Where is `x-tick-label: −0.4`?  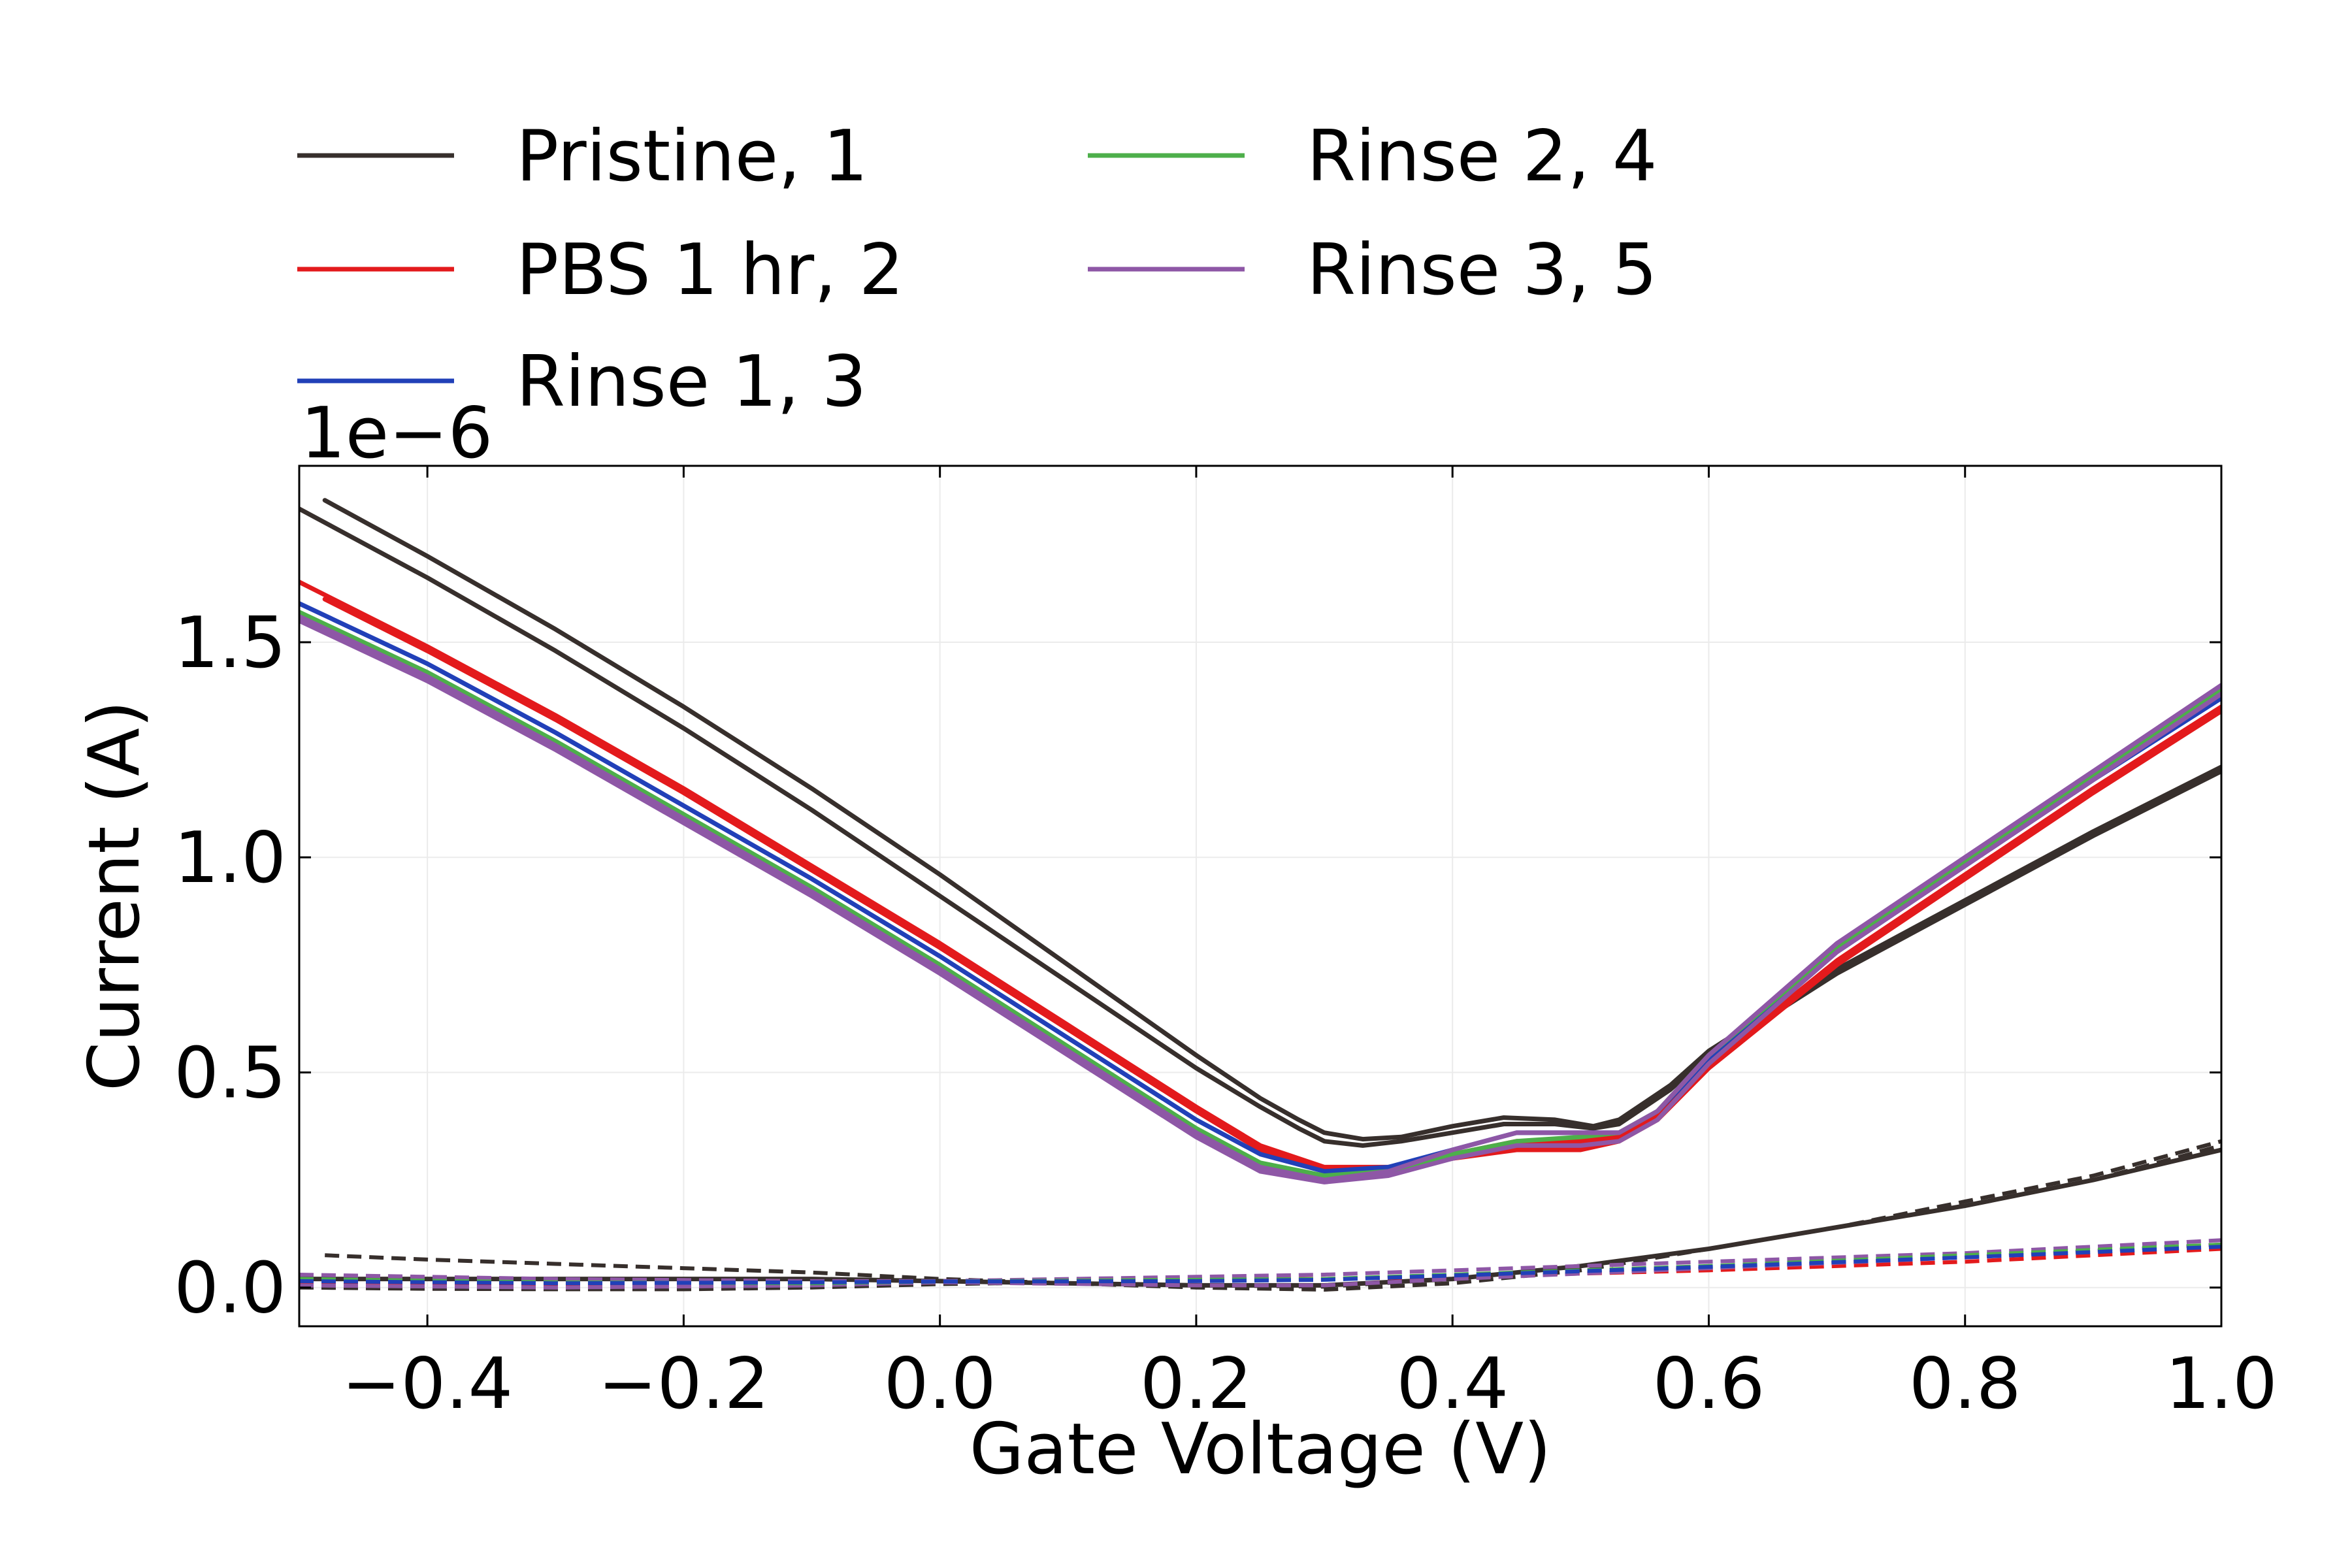 x-tick-label: −0.4 is located at coordinates (427, 1384).